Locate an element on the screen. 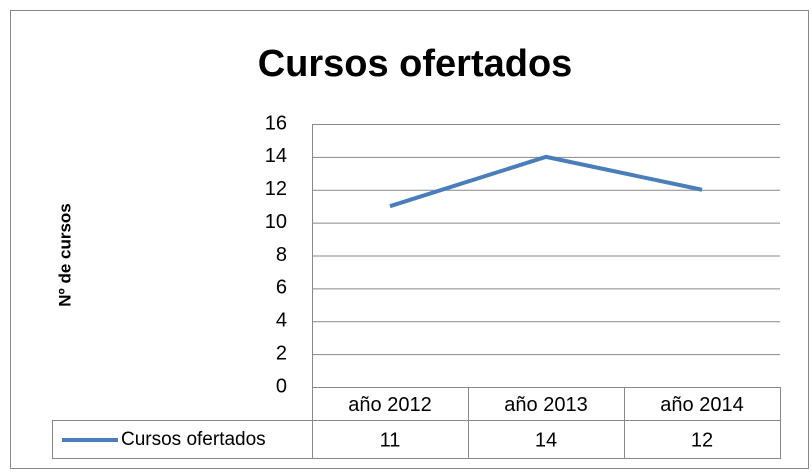 This screenshot has height=473, width=812. chart-title: Cursos ofertados is located at coordinates (415, 64).